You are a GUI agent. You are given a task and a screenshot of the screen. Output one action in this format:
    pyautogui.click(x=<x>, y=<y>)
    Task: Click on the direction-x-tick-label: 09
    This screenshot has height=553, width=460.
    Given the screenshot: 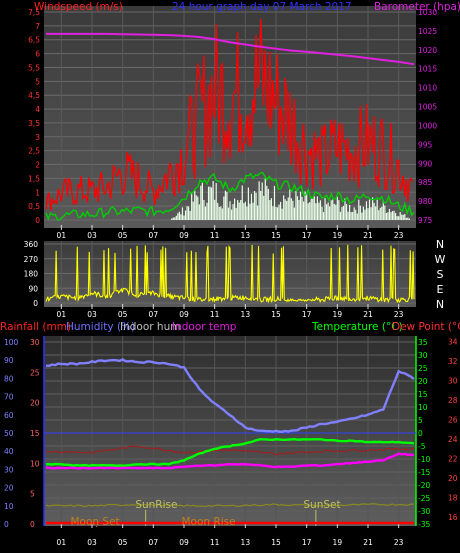 What is the action you would take?
    pyautogui.click(x=184, y=314)
    